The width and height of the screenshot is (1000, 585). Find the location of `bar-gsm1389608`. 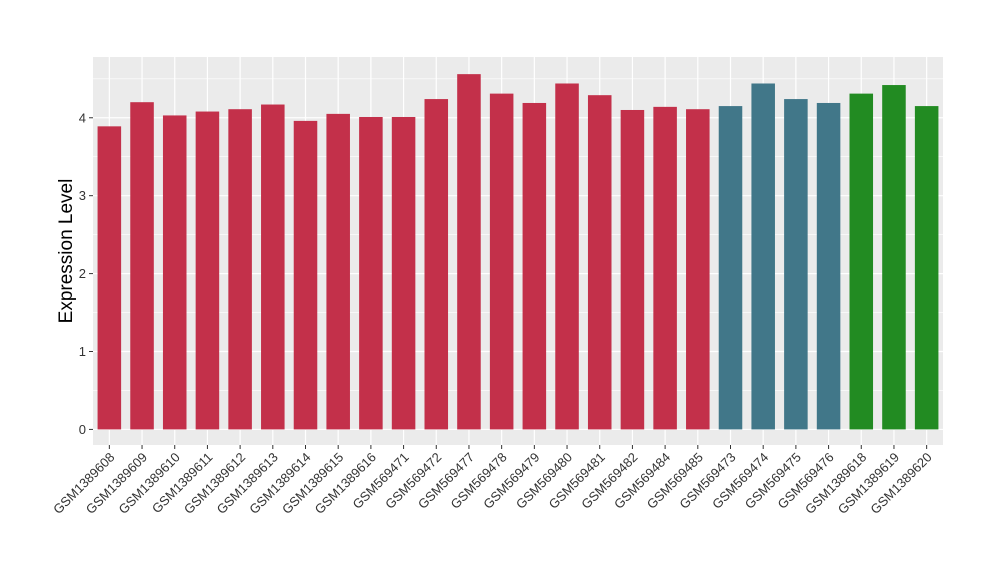

bar-gsm1389608 is located at coordinates (109, 278).